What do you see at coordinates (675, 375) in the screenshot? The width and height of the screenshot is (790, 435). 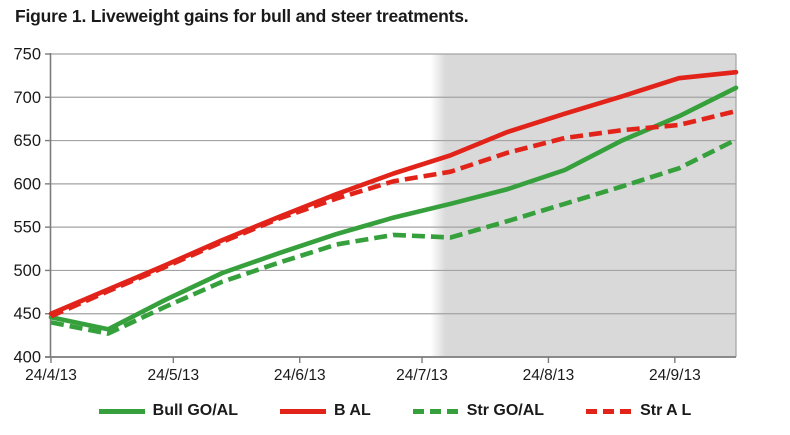 I see `x-axis-label-24-9-13: 24/9/13` at bounding box center [675, 375].